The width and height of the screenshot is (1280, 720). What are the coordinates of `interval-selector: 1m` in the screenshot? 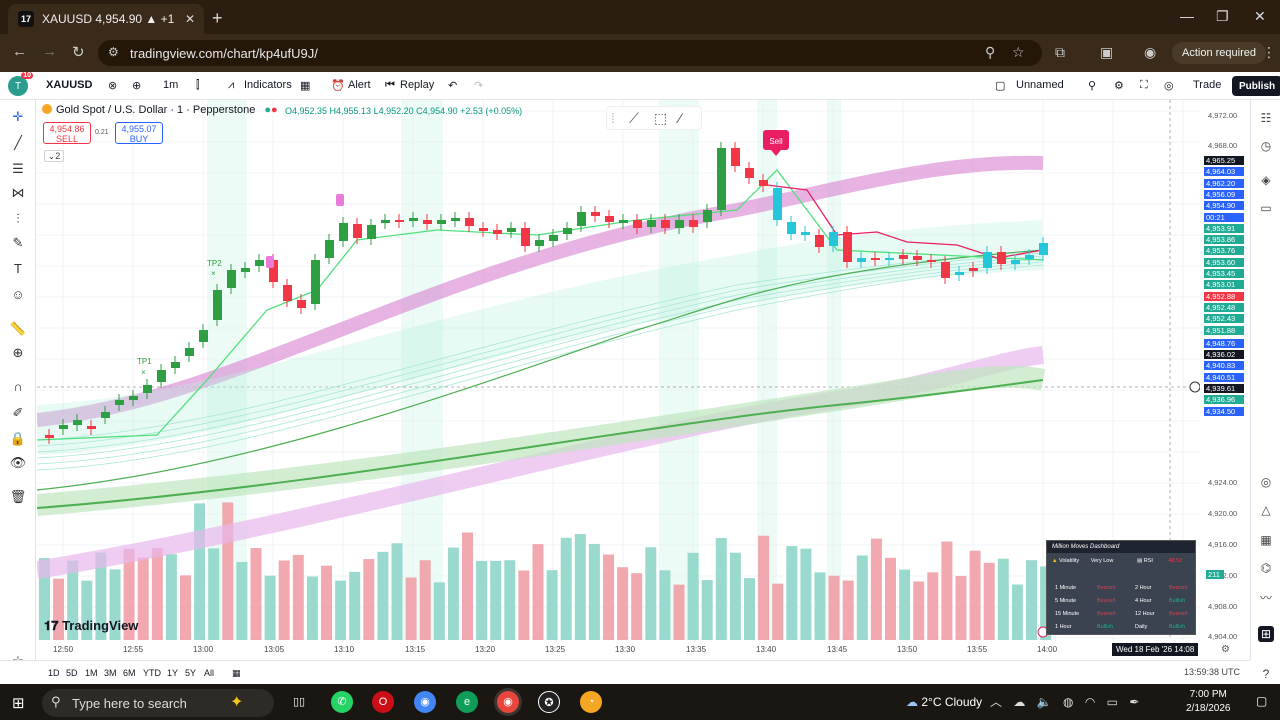 It's located at (171, 85).